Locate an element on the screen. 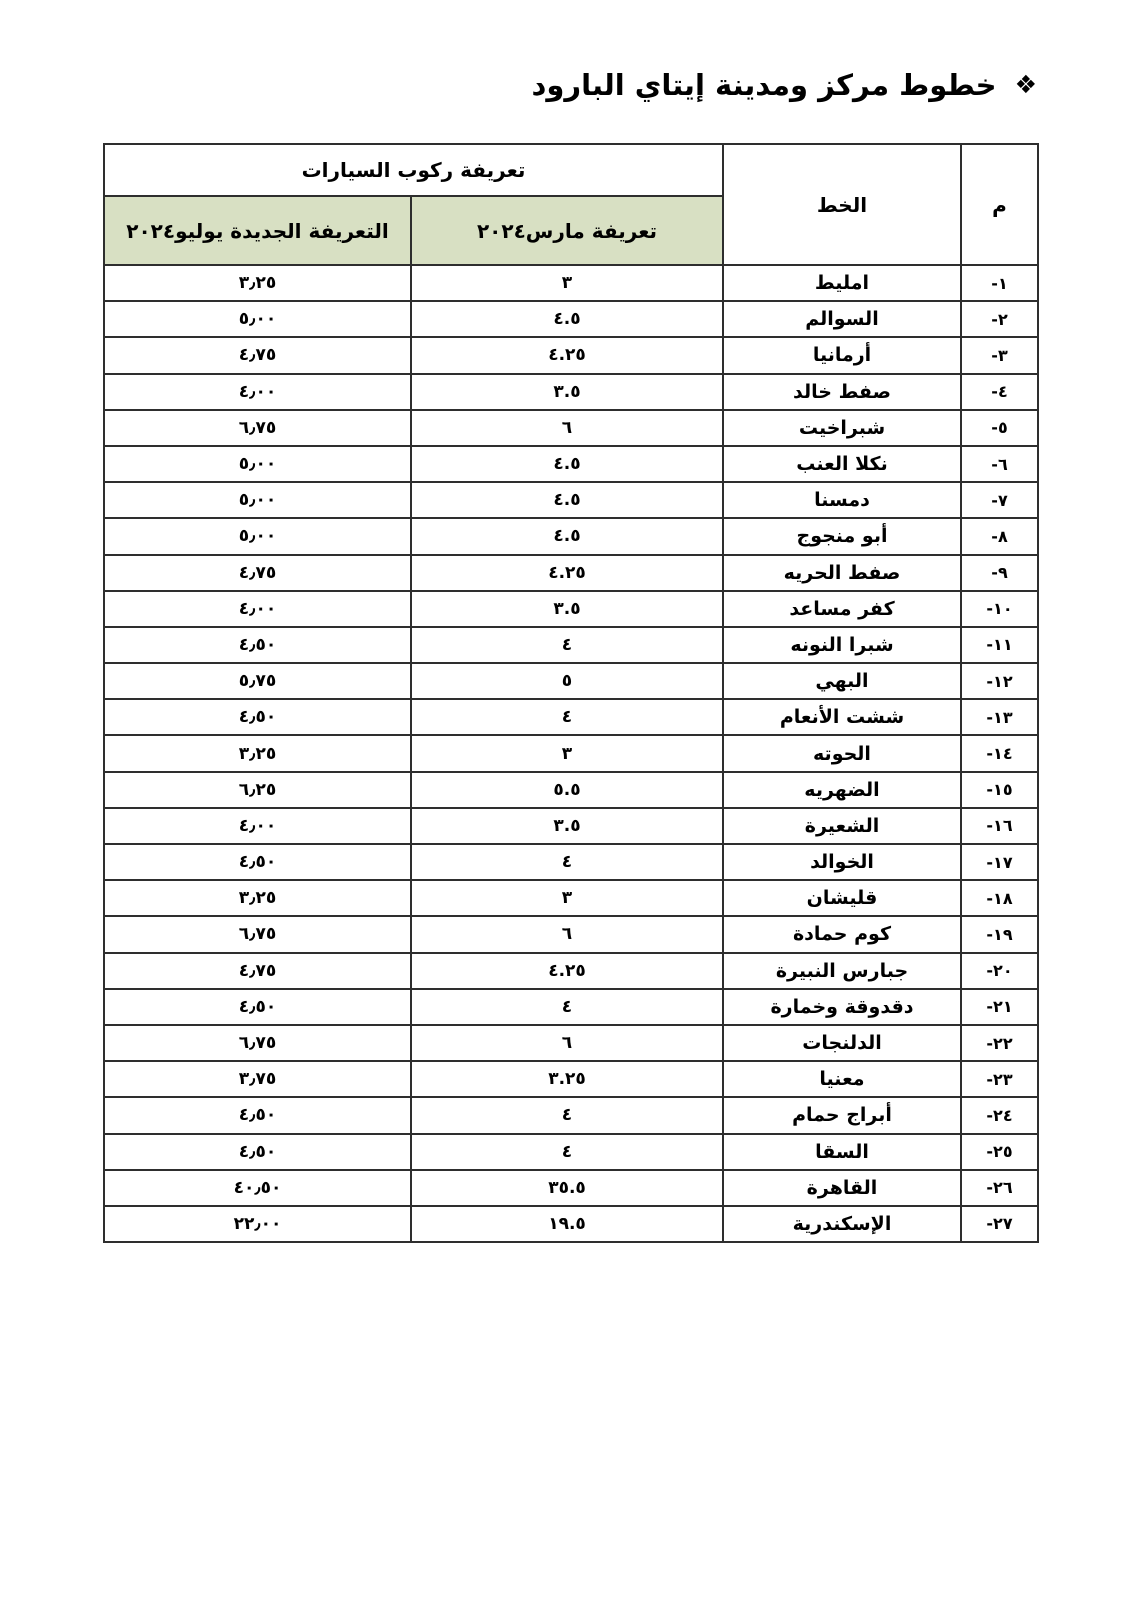 The image size is (1131, 1600). line-name-cell: أرمانيا is located at coordinates (842, 355).